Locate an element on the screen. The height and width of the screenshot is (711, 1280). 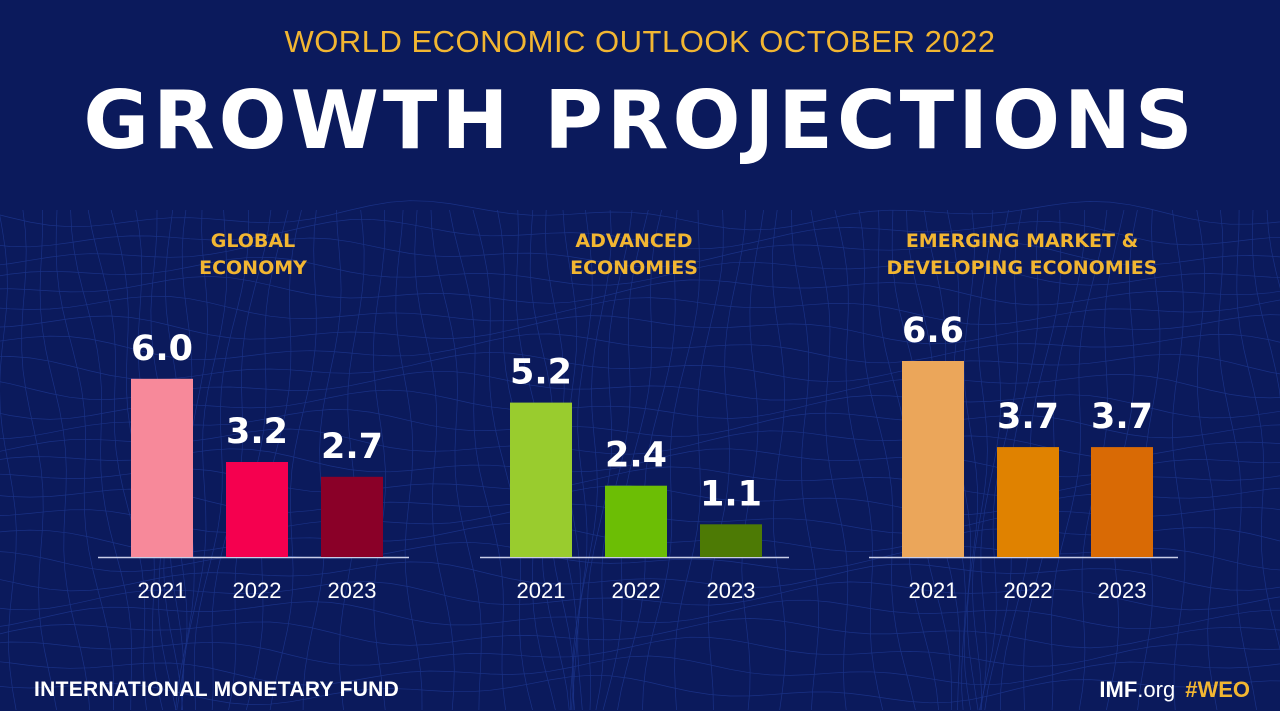
data-label: 2.7 is located at coordinates (352, 447).